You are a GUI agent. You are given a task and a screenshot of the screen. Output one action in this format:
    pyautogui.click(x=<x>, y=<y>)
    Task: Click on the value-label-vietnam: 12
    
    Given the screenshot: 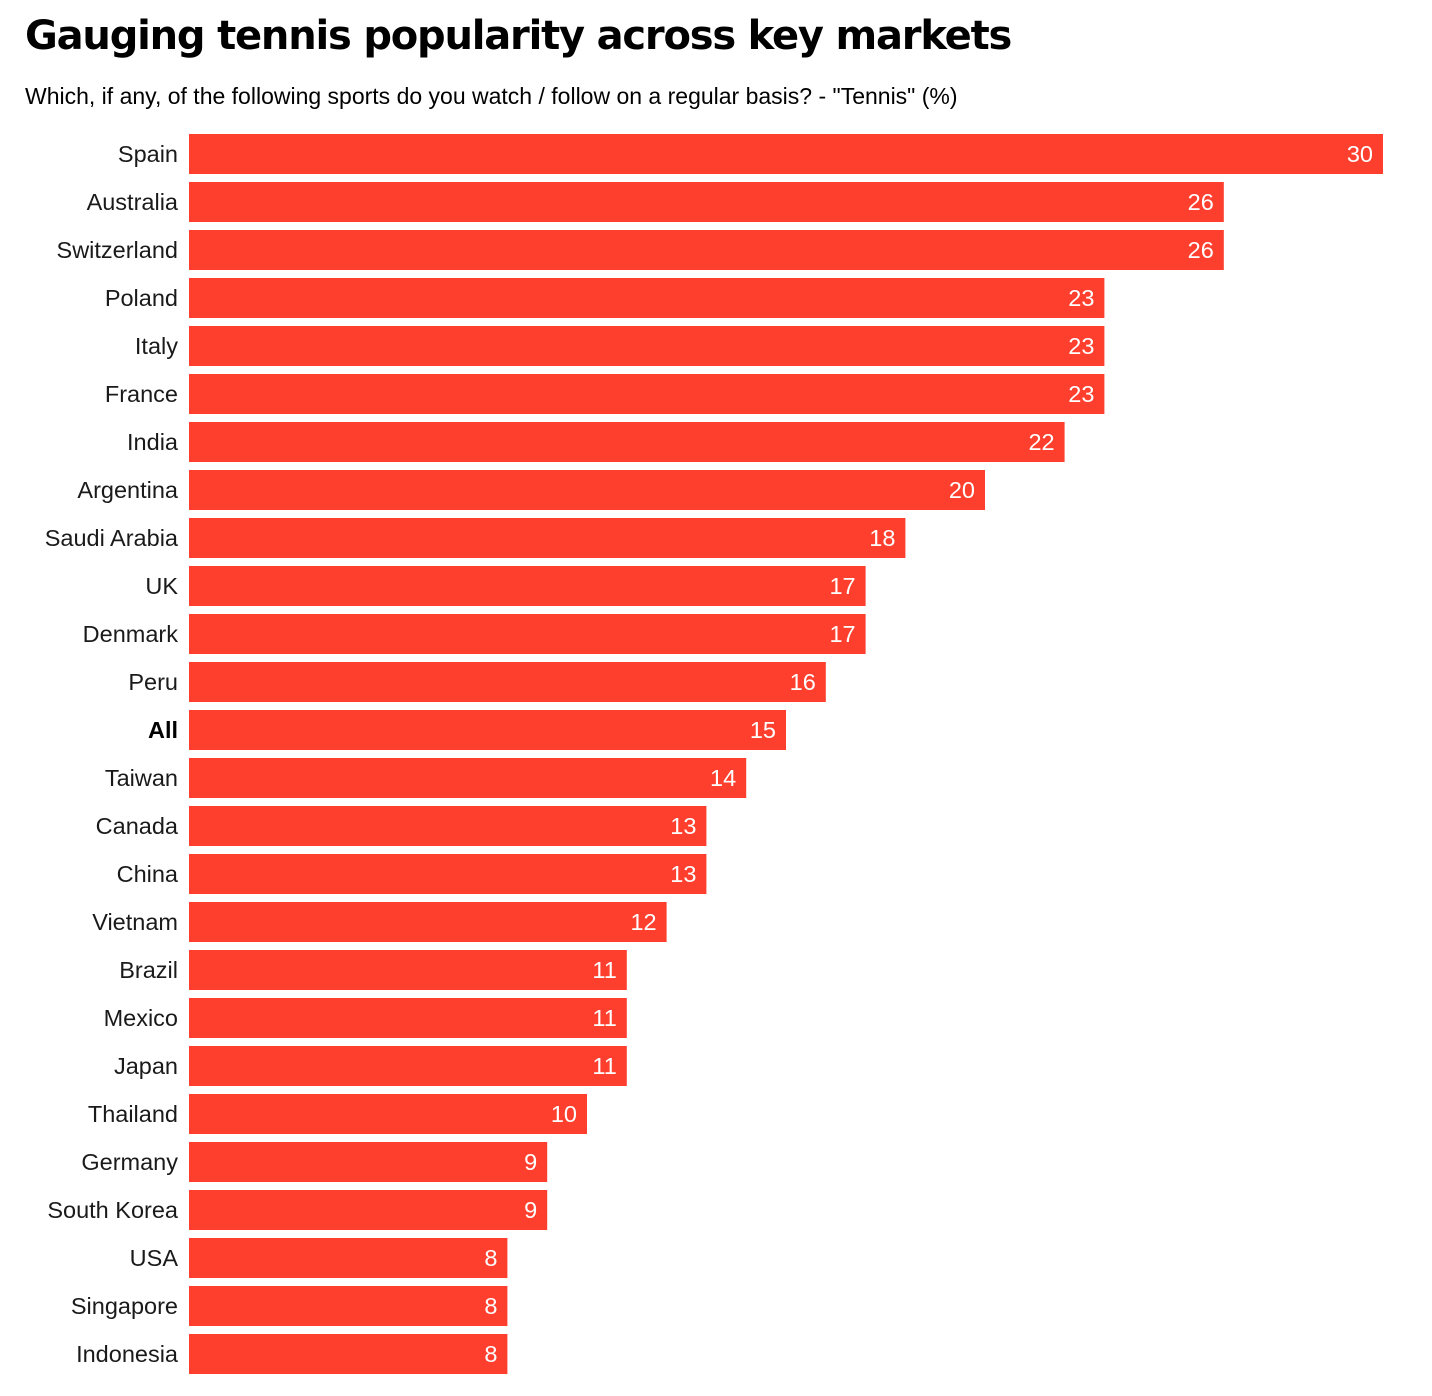 What is the action you would take?
    pyautogui.click(x=643, y=922)
    